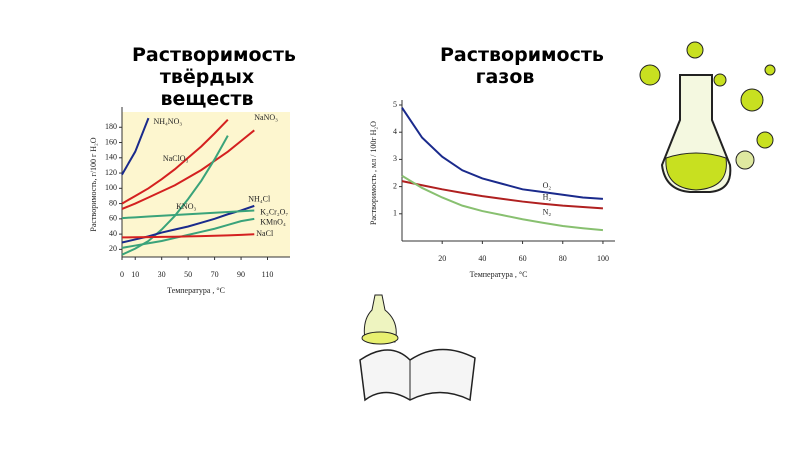  What do you see at coordinates (268, 274) in the screenshot?
I see `x-tick-label: 110` at bounding box center [268, 274].